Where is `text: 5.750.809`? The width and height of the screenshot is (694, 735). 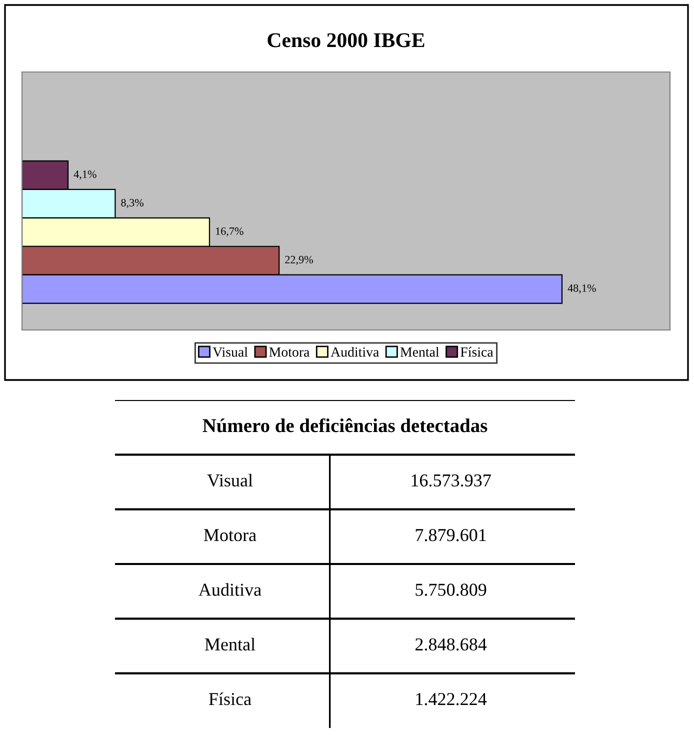 text: 5.750.809 is located at coordinates (451, 590).